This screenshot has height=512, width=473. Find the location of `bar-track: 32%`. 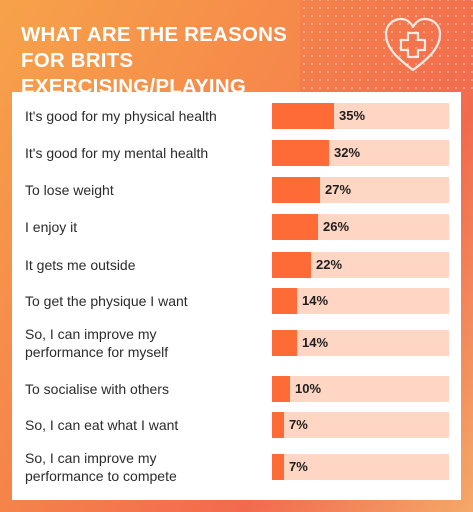

bar-track: 32% is located at coordinates (360, 153).